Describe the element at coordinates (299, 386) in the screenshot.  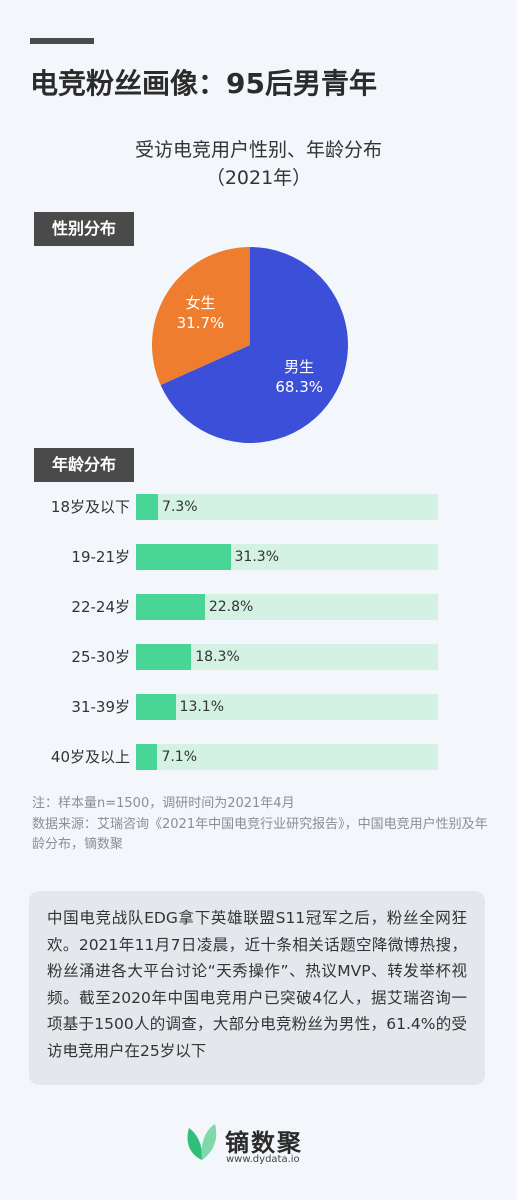
I see `pie-label-value: 68.3%` at that location.